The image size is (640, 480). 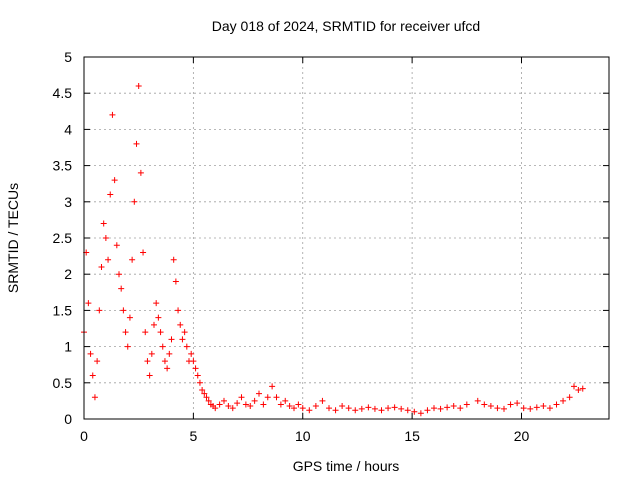 What do you see at coordinates (68, 129) in the screenshot?
I see `y-tick-label: 4` at bounding box center [68, 129].